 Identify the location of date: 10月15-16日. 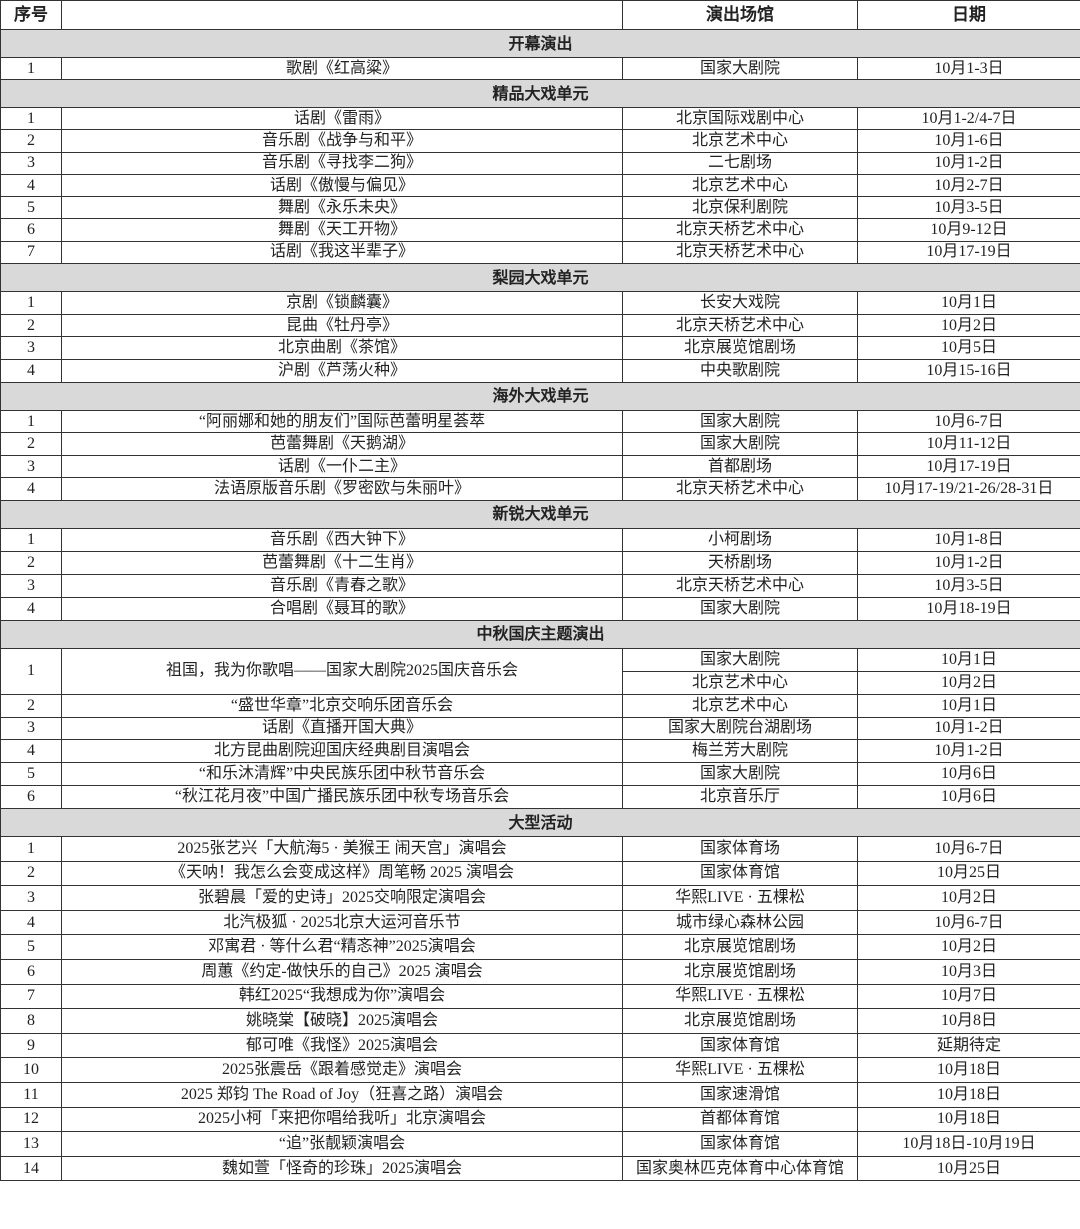
(968, 371).